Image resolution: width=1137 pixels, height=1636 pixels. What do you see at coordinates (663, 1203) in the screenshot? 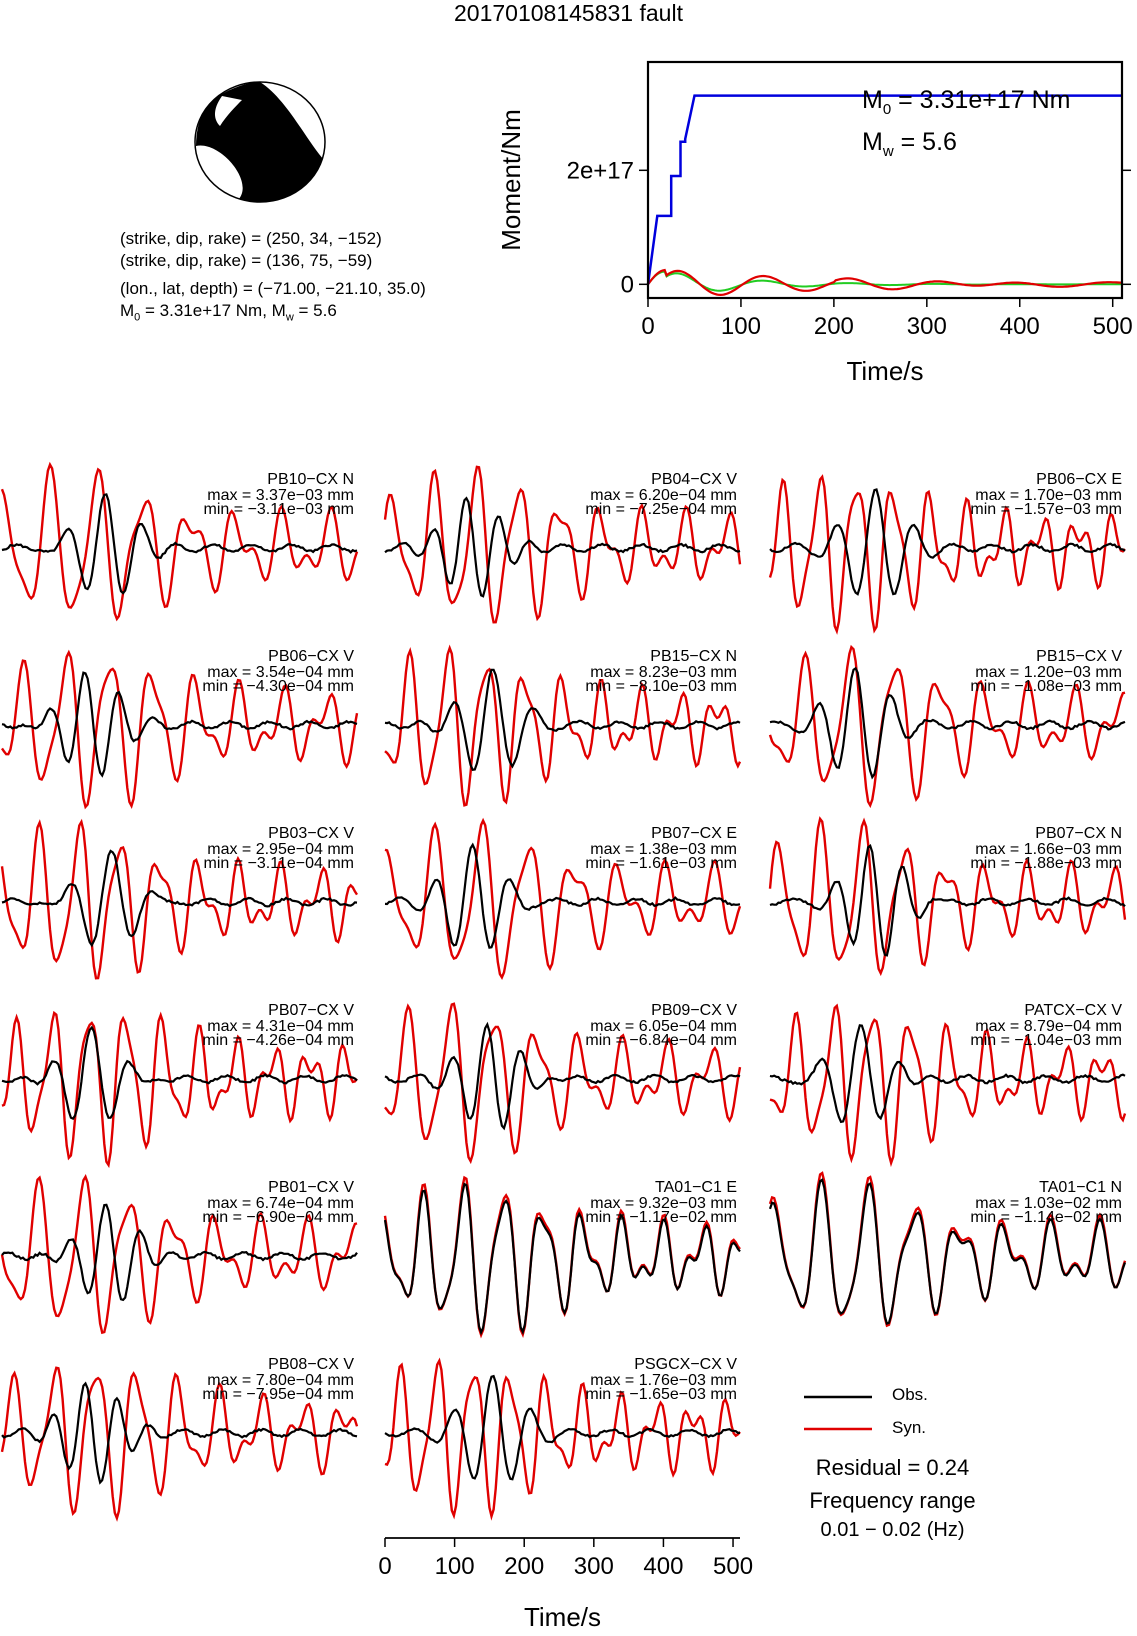
I see `station-max: max = 9.32e−03 mm` at bounding box center [663, 1203].